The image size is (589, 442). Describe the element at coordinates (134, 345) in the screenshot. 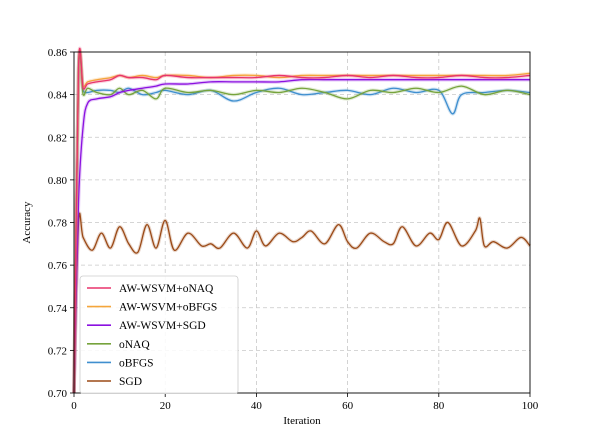

I see `legend-label-onaq: oNAQ` at that location.